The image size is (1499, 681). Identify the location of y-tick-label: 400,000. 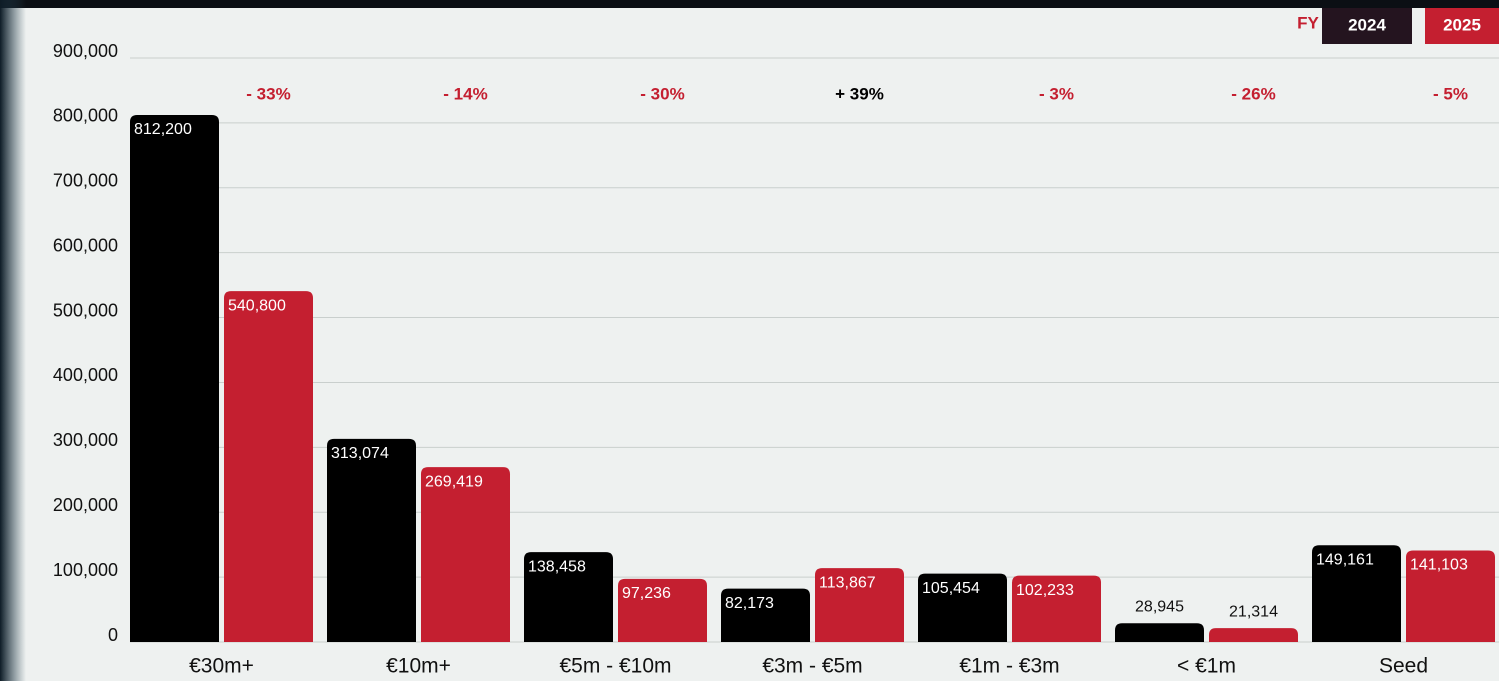
(85, 375).